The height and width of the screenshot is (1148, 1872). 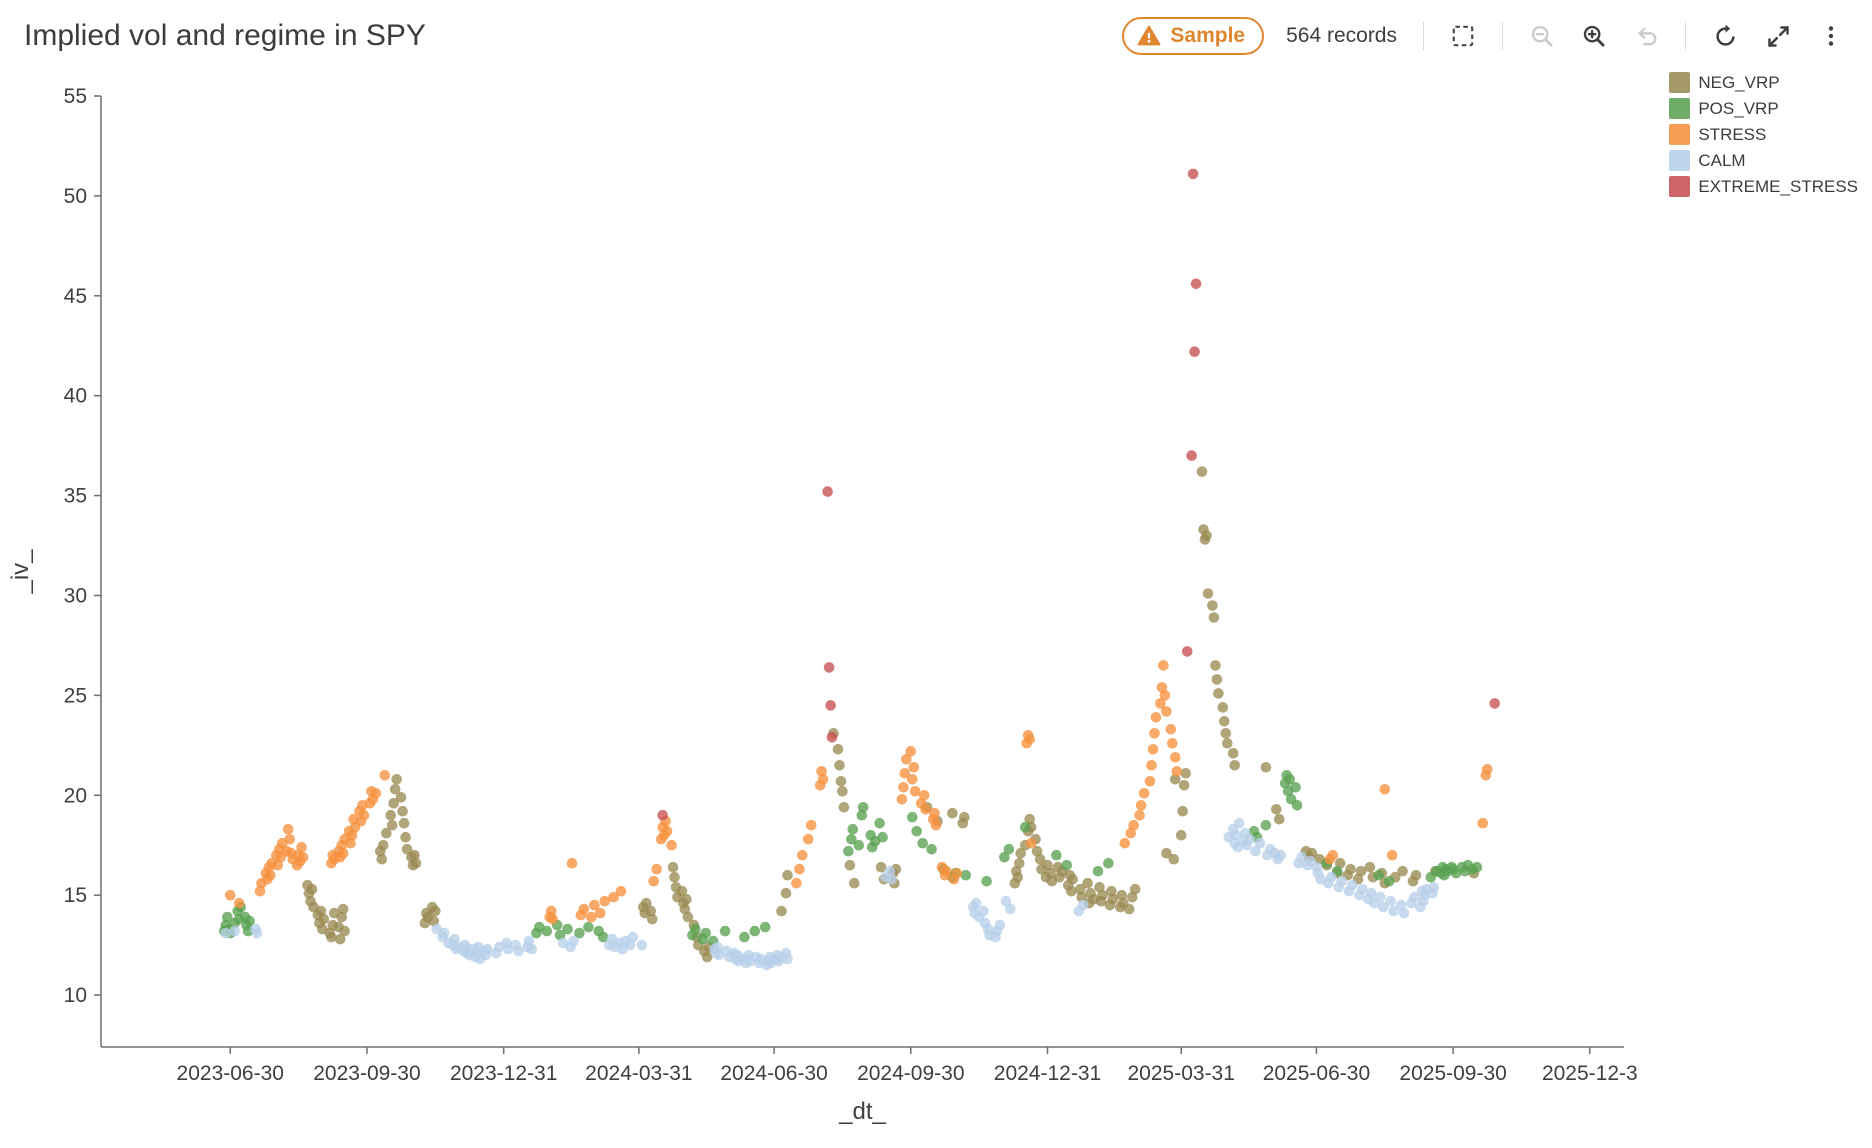 What do you see at coordinates (1831, 36) in the screenshot?
I see `more-options-button` at bounding box center [1831, 36].